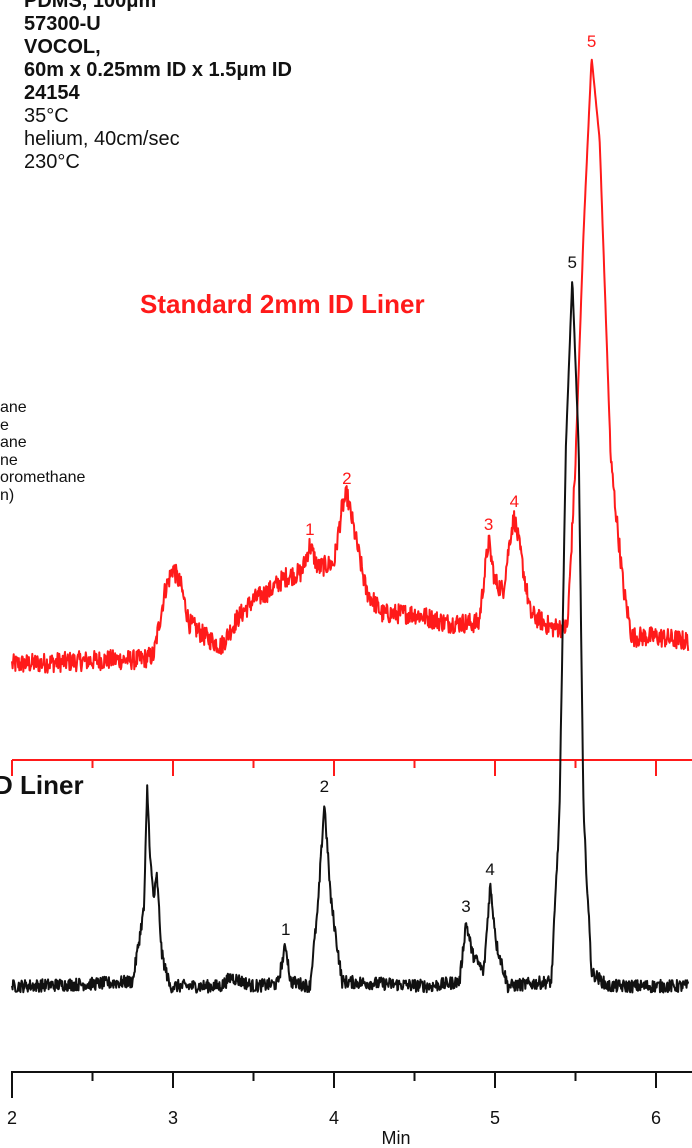 This screenshot has width=692, height=1148. What do you see at coordinates (282, 304) in the screenshot?
I see `red-trace-label: Standard 2mm ID Liner` at bounding box center [282, 304].